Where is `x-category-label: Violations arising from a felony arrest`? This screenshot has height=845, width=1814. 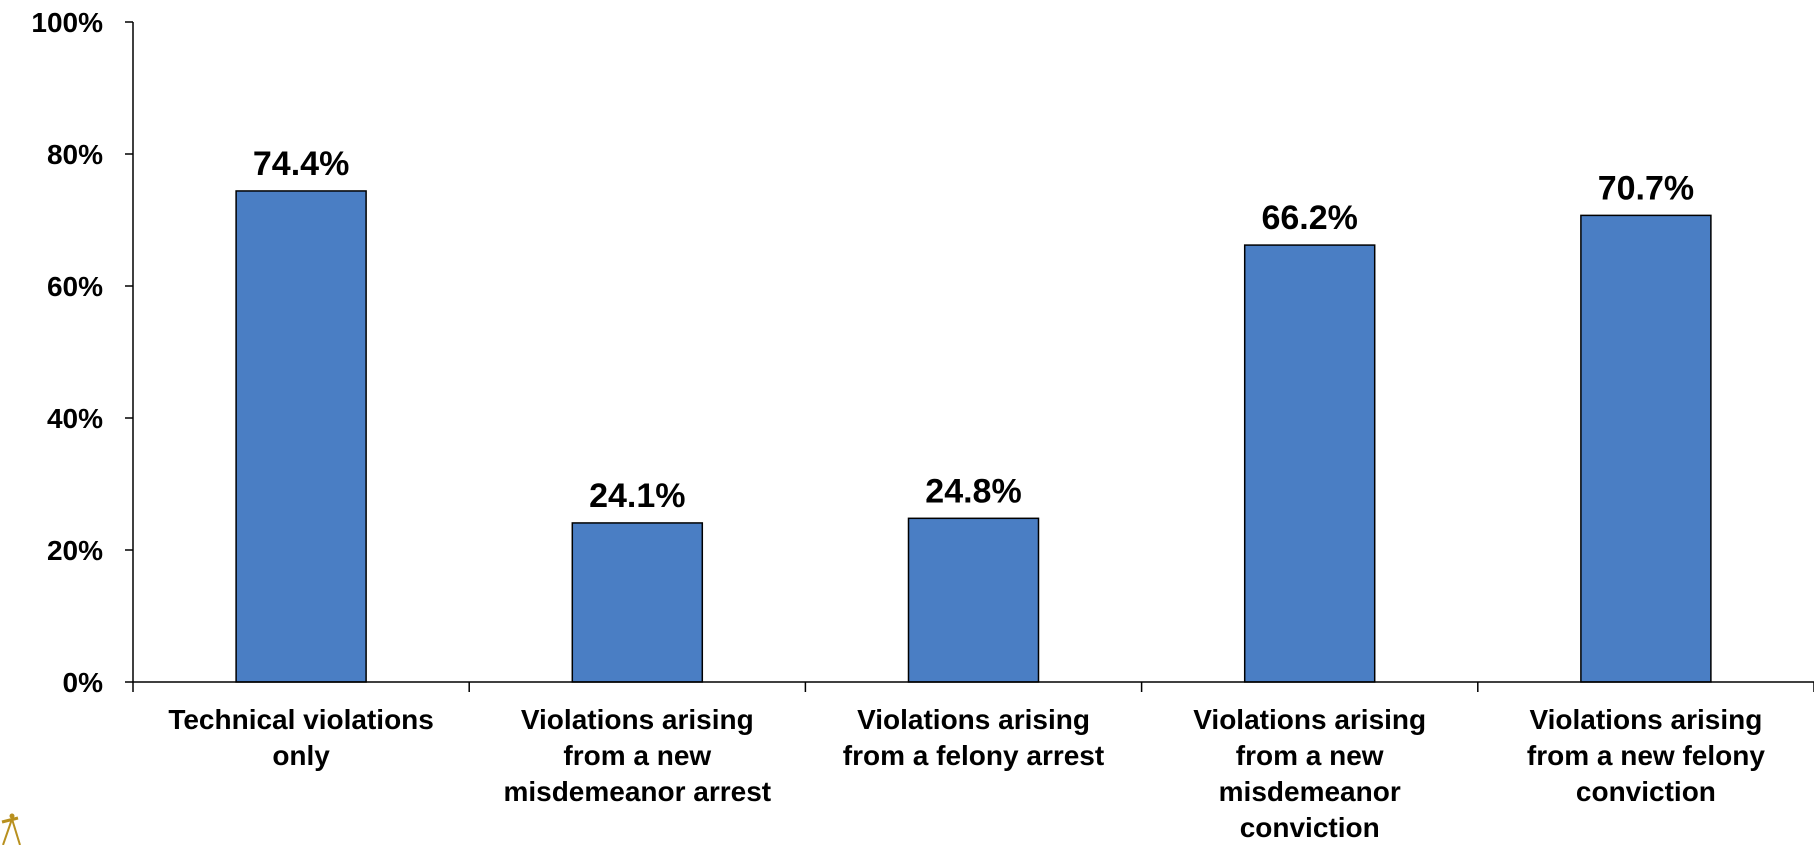
x-category-label: Violations arising from a felony arrest is located at coordinates (973, 737).